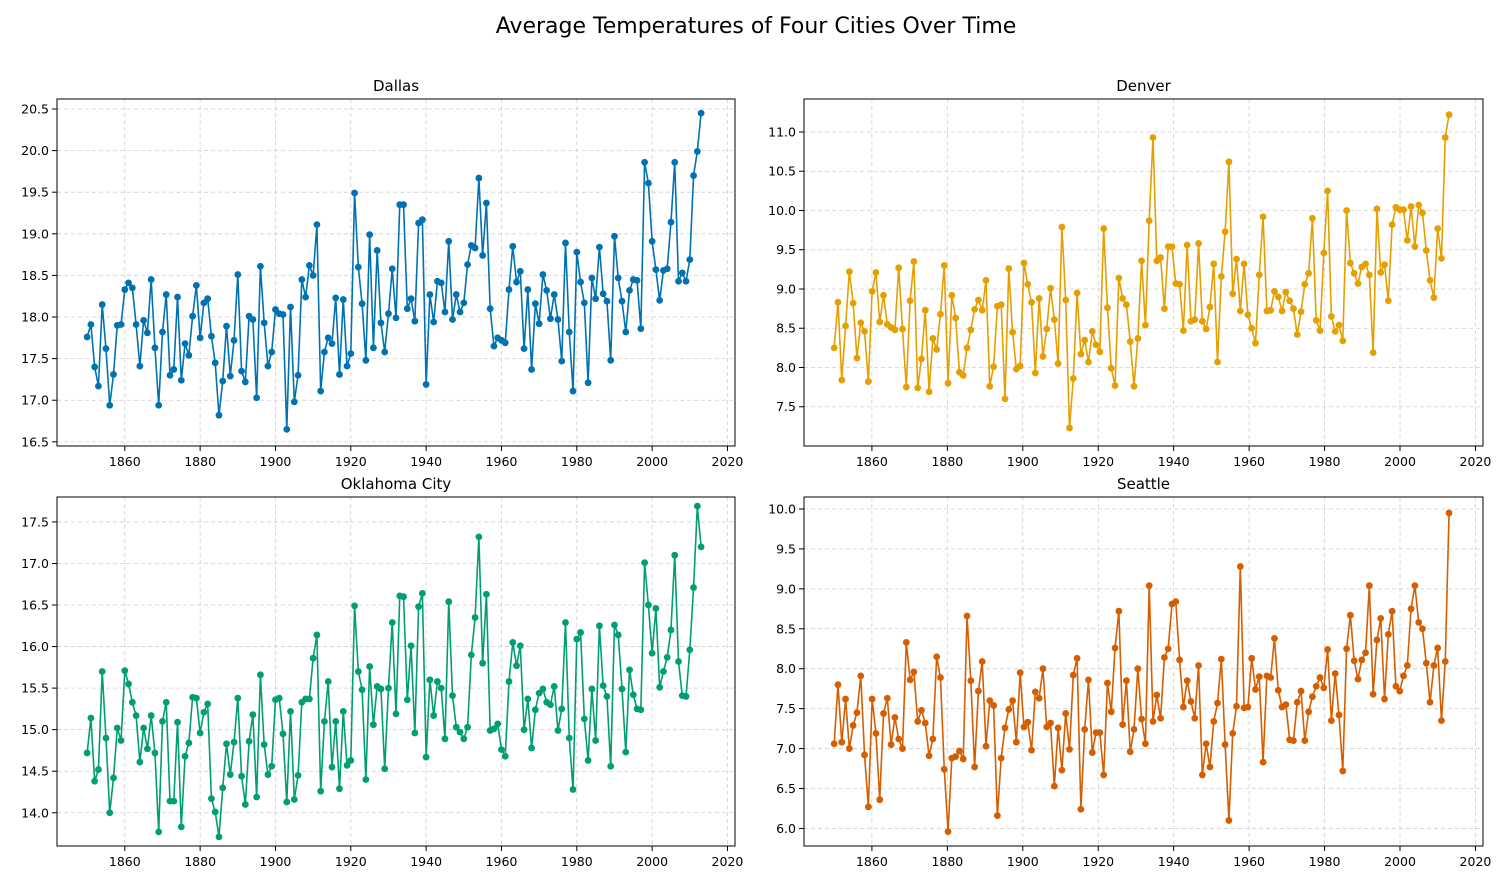 This screenshot has width=1512, height=880. What do you see at coordinates (1098, 461) in the screenshot?
I see `x-tick-label: 1920` at bounding box center [1098, 461].